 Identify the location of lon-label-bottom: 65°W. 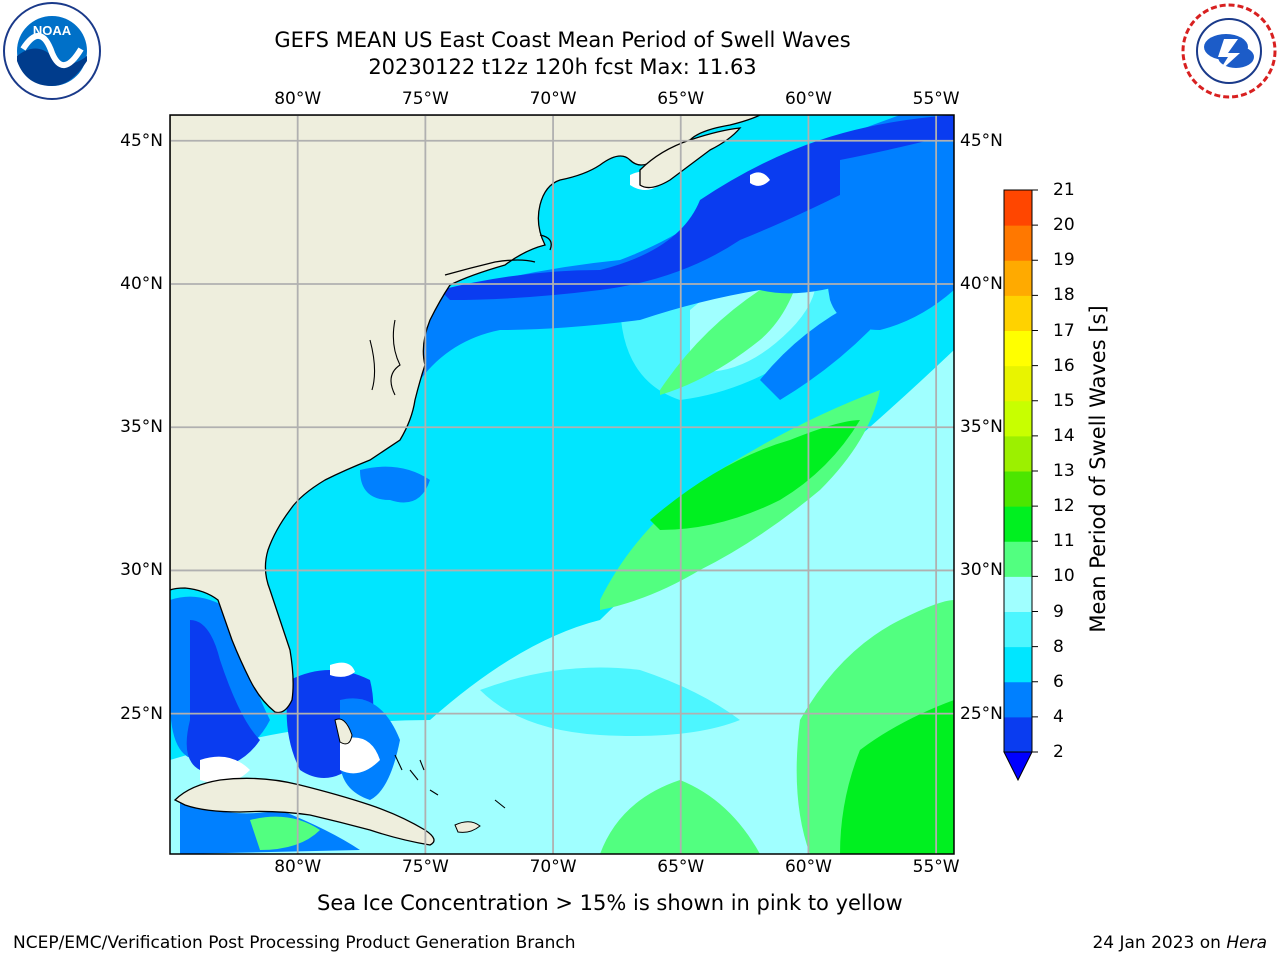
(681, 867).